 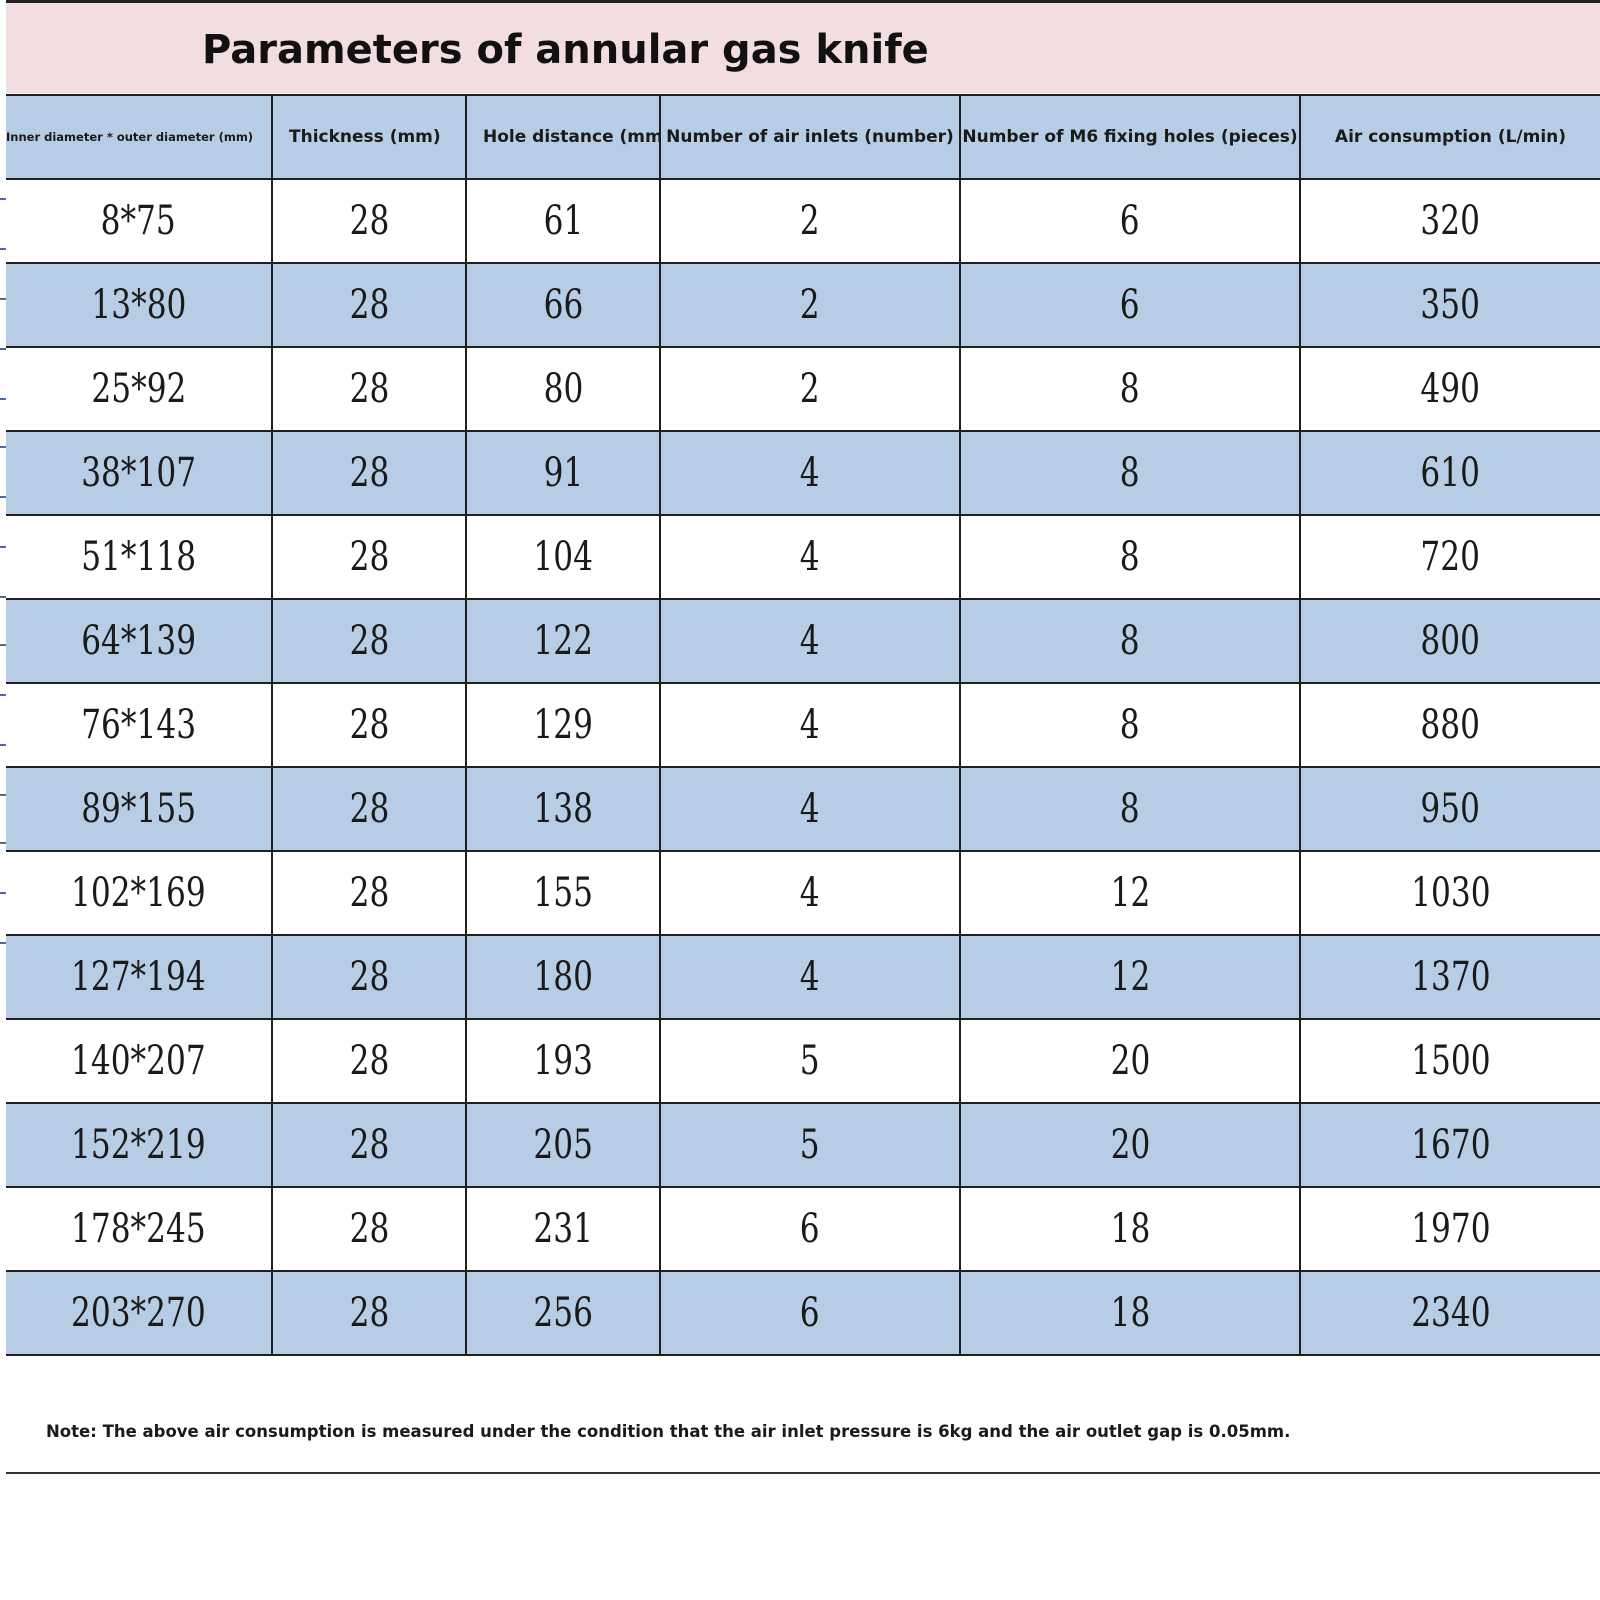 I want to click on cell-diameter-value: 127*194, so click(x=138, y=977).